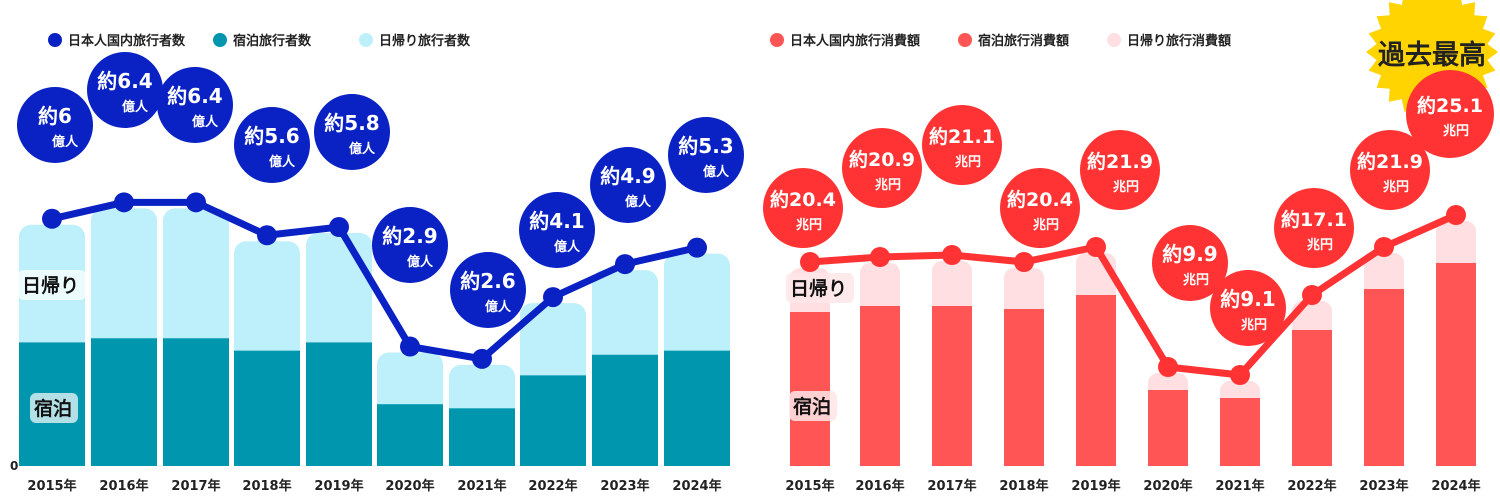 This screenshot has width=1500, height=500. What do you see at coordinates (487, 281) in the screenshot?
I see `data-label-value: 約2.6` at bounding box center [487, 281].